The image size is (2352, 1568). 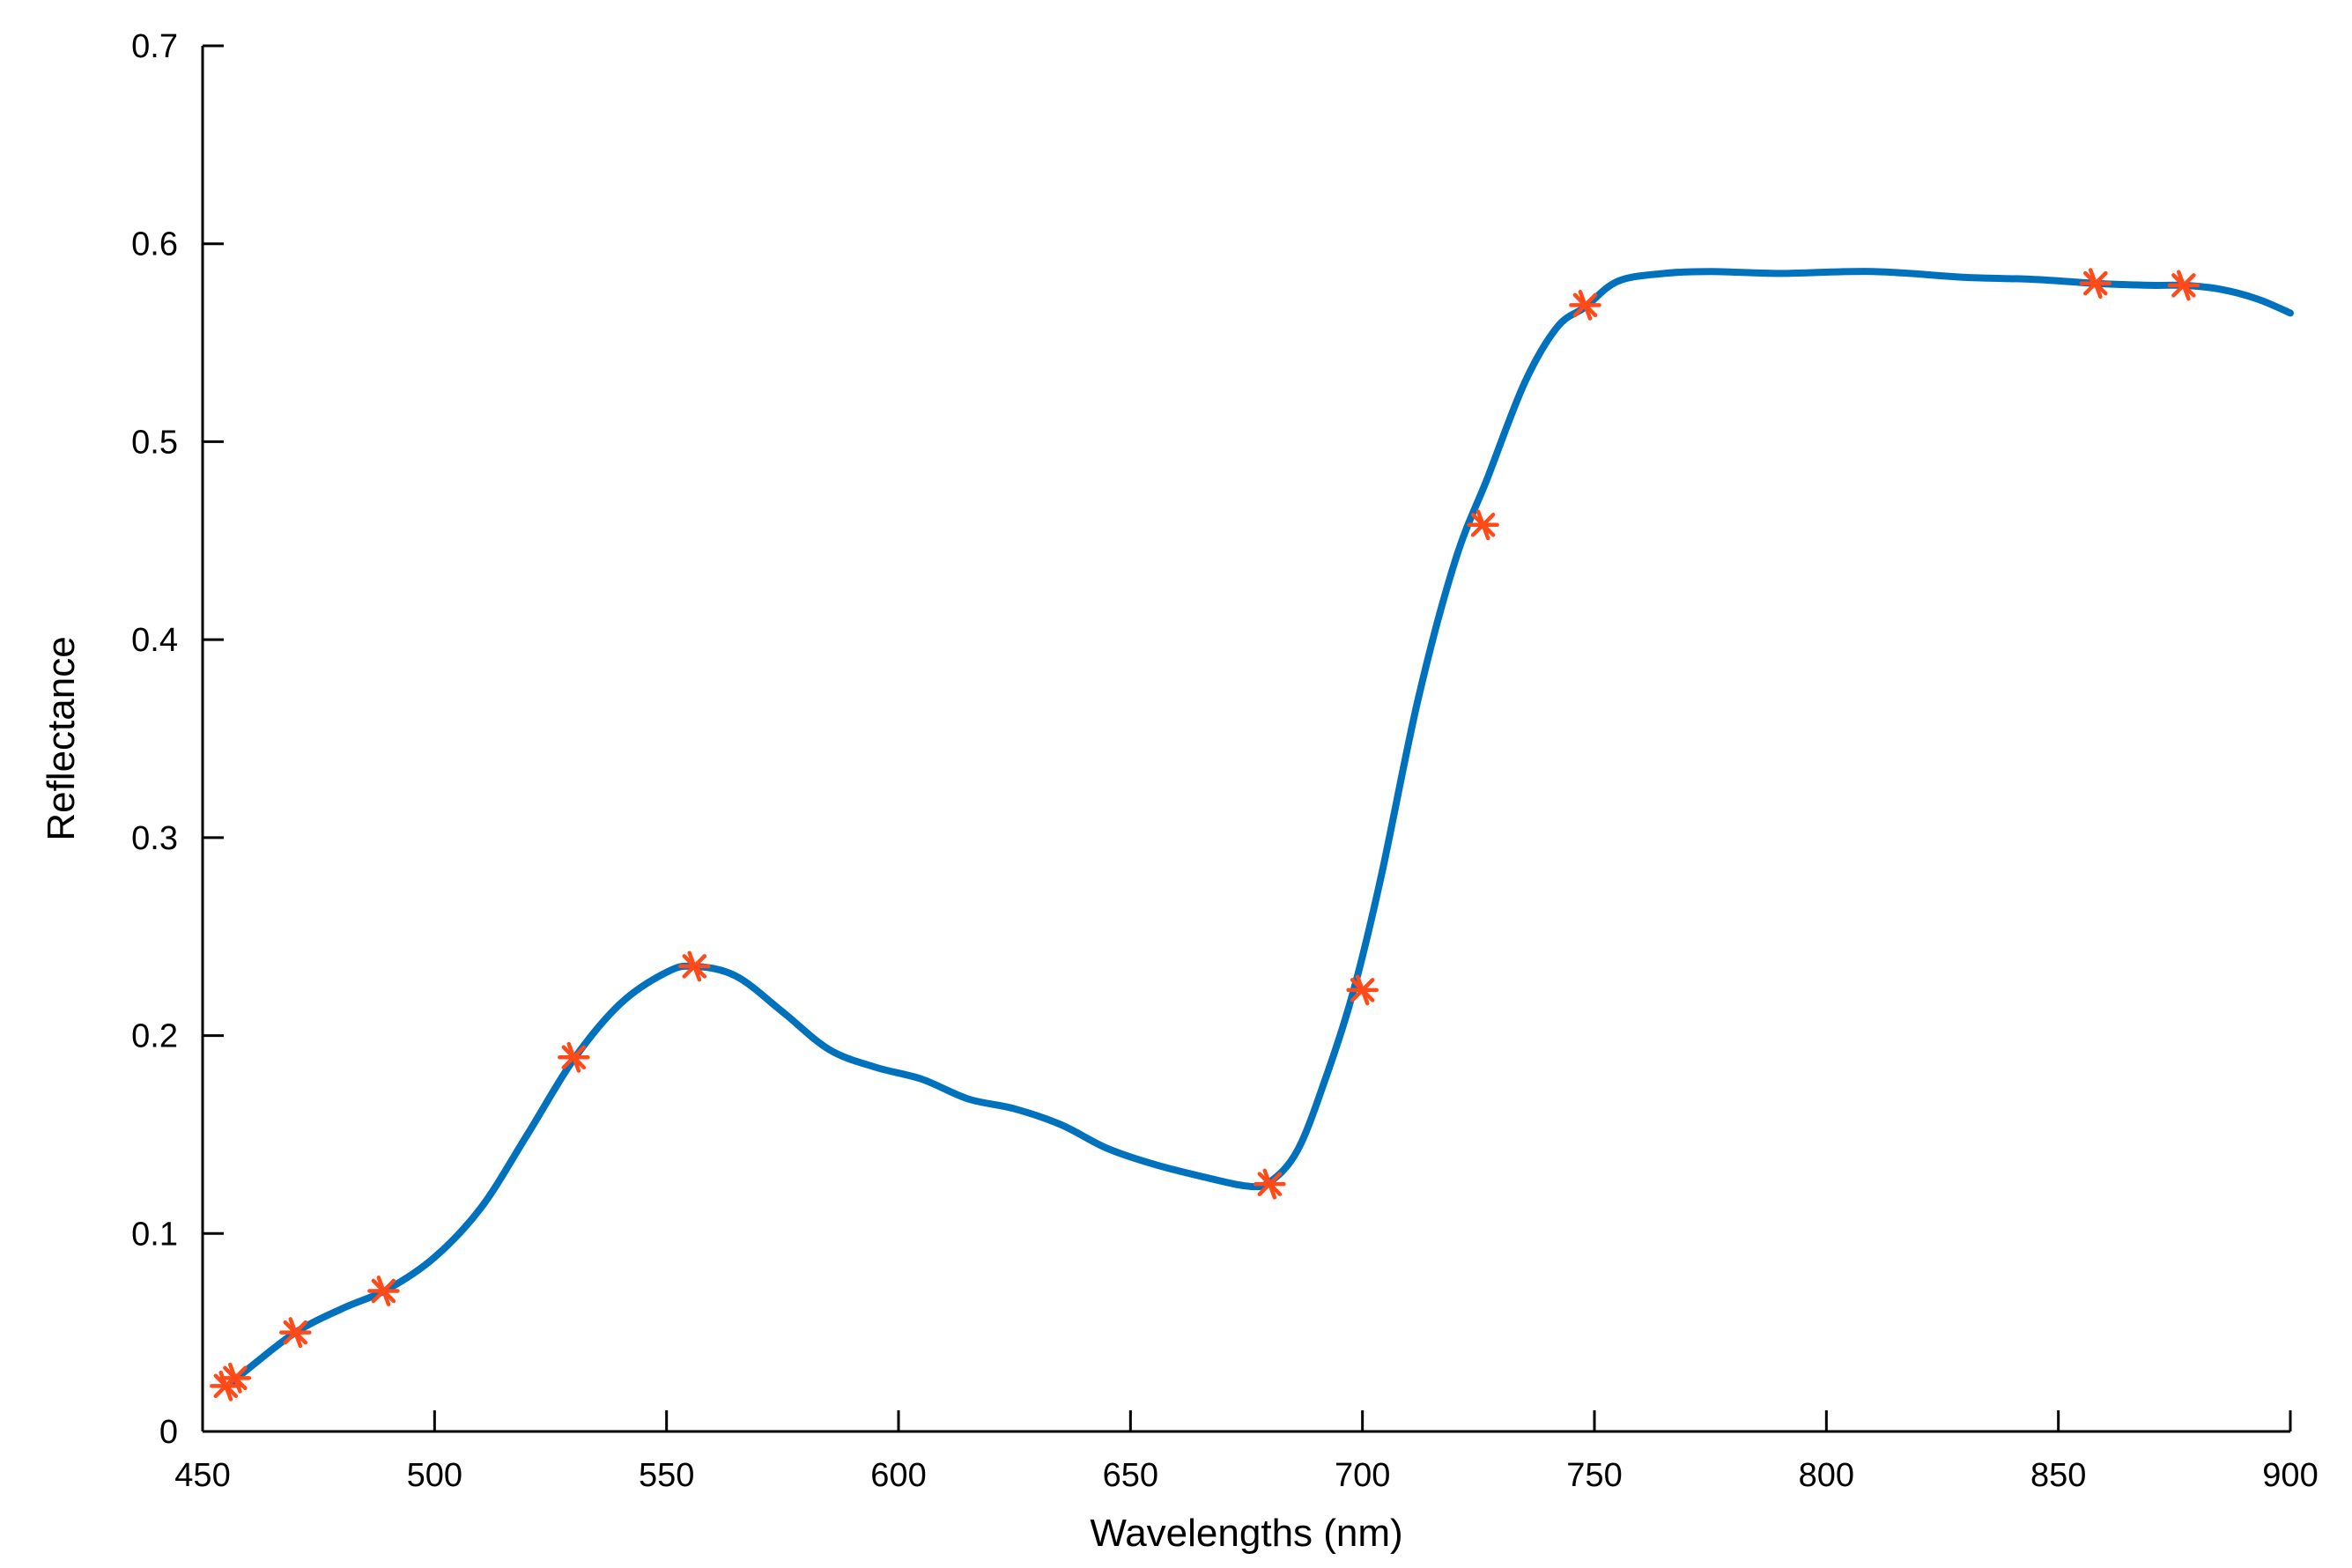 What do you see at coordinates (154, 244) in the screenshot?
I see `y-tick-label: 0.6` at bounding box center [154, 244].